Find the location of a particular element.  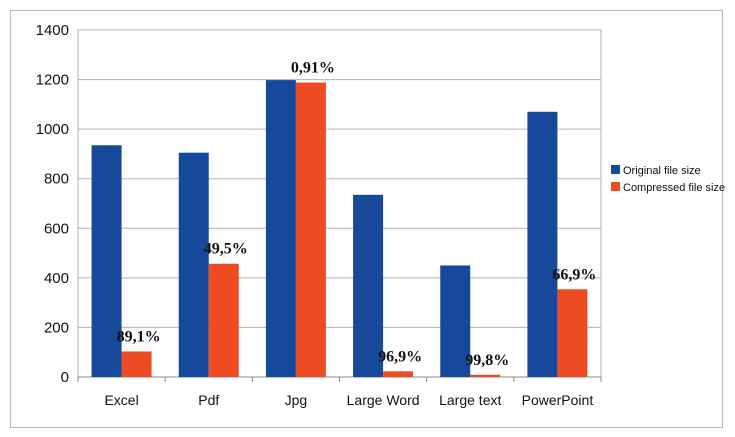

x-tick-label: PowerPoint is located at coordinates (558, 400).